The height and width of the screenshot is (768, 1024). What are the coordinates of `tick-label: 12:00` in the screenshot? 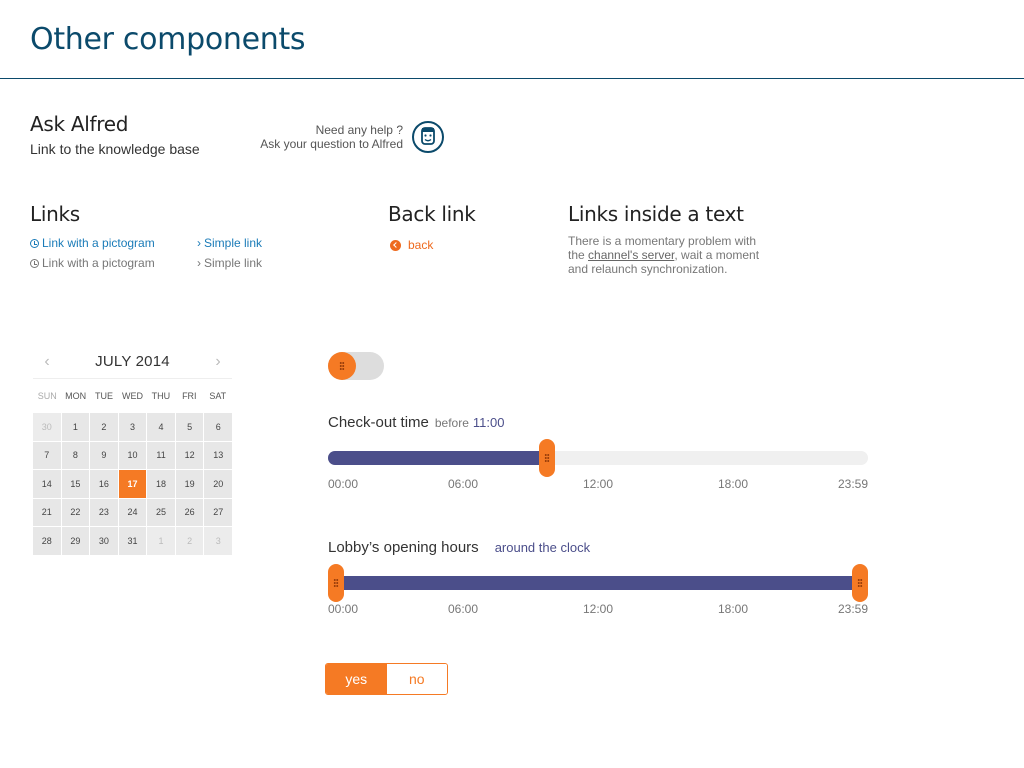 It's located at (598, 609).